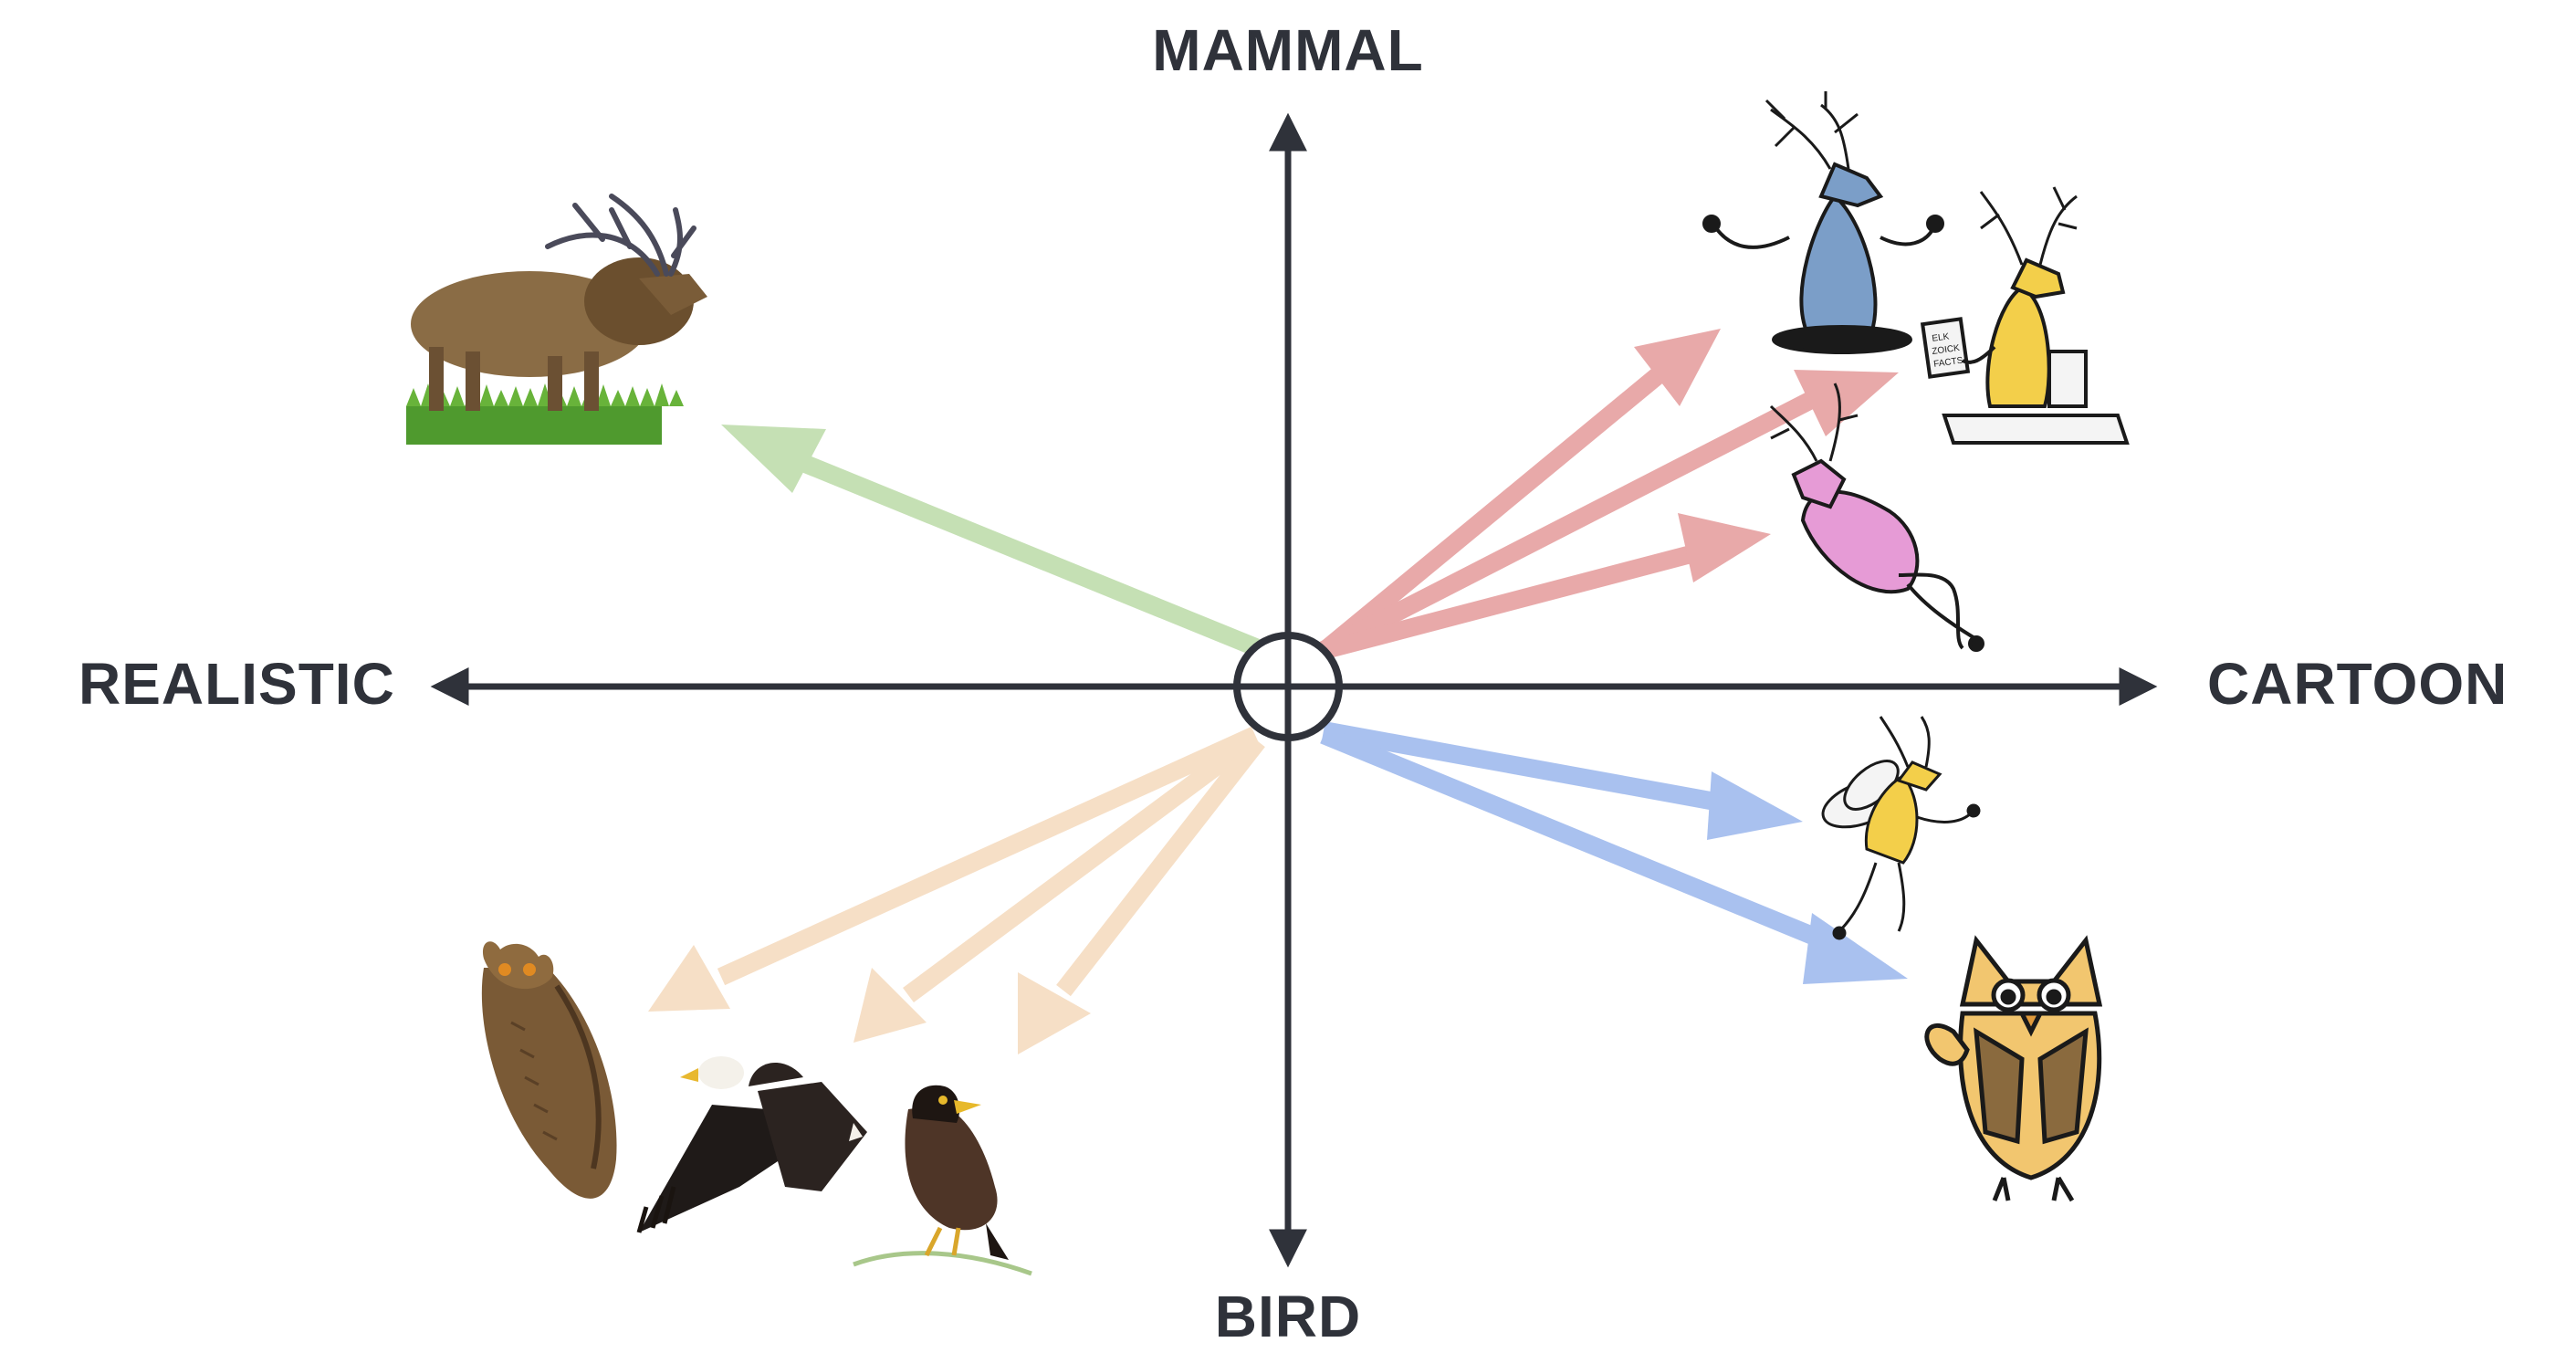  What do you see at coordinates (2024, 315) in the screenshot?
I see `reading-elk-image: ELK ZOICK FACTS` at bounding box center [2024, 315].